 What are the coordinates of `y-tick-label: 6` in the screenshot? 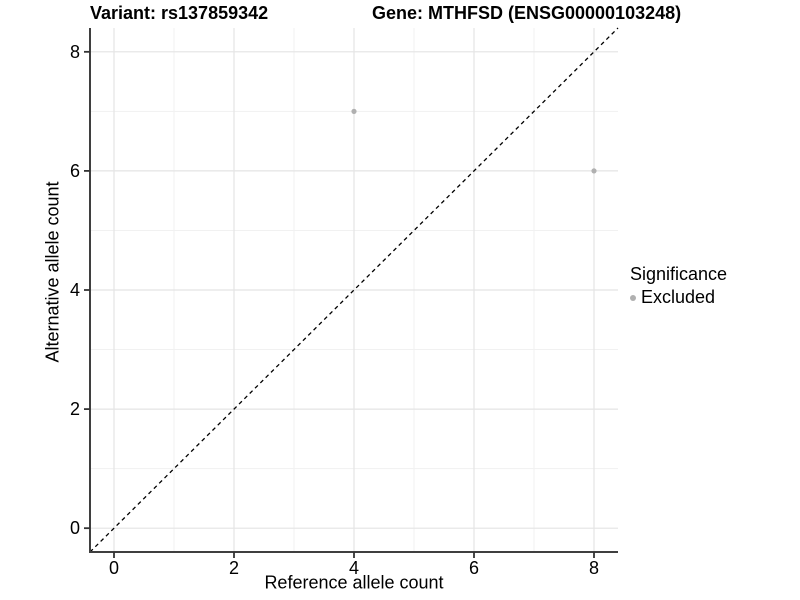 It's located at (75, 171).